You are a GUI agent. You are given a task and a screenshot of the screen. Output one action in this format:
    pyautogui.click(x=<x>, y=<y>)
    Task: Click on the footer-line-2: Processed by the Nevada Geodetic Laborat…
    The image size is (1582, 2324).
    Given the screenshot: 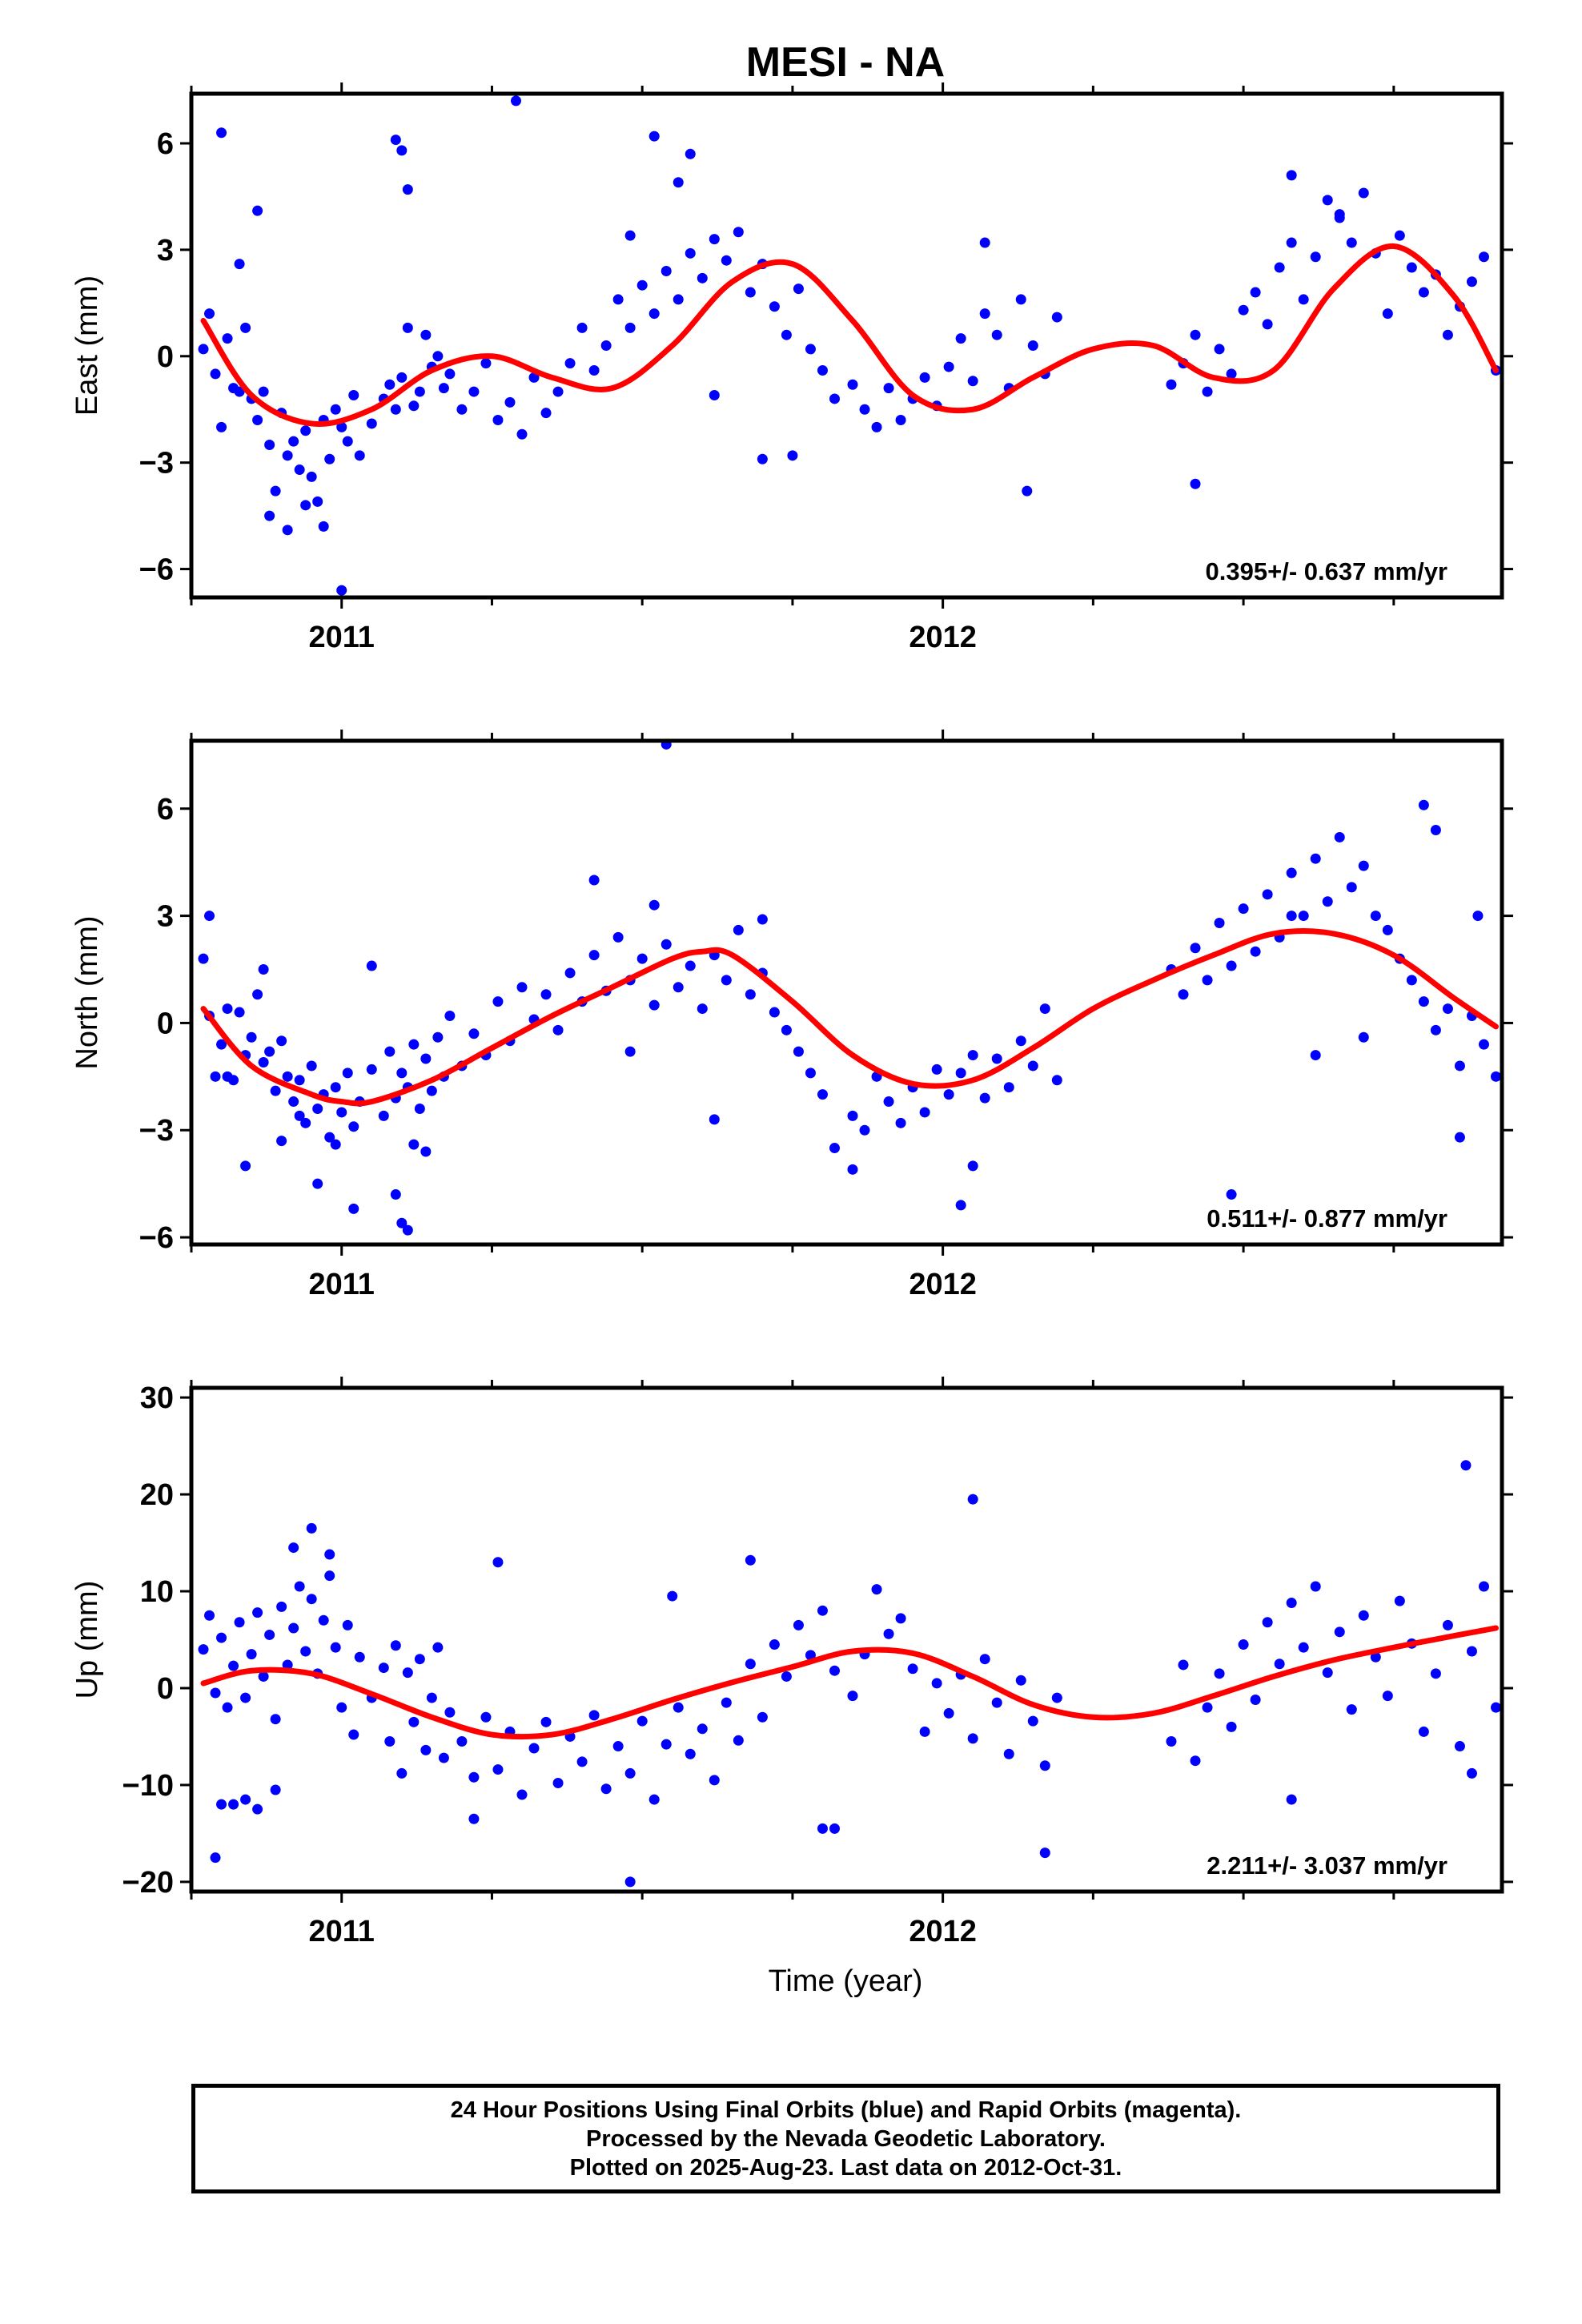 What is the action you would take?
    pyautogui.click(x=846, y=2138)
    